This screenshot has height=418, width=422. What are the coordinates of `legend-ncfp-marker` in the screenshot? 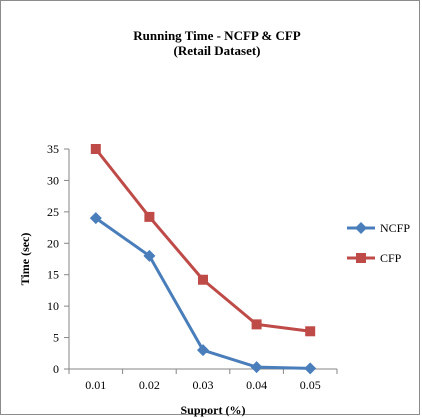 It's located at (361, 228).